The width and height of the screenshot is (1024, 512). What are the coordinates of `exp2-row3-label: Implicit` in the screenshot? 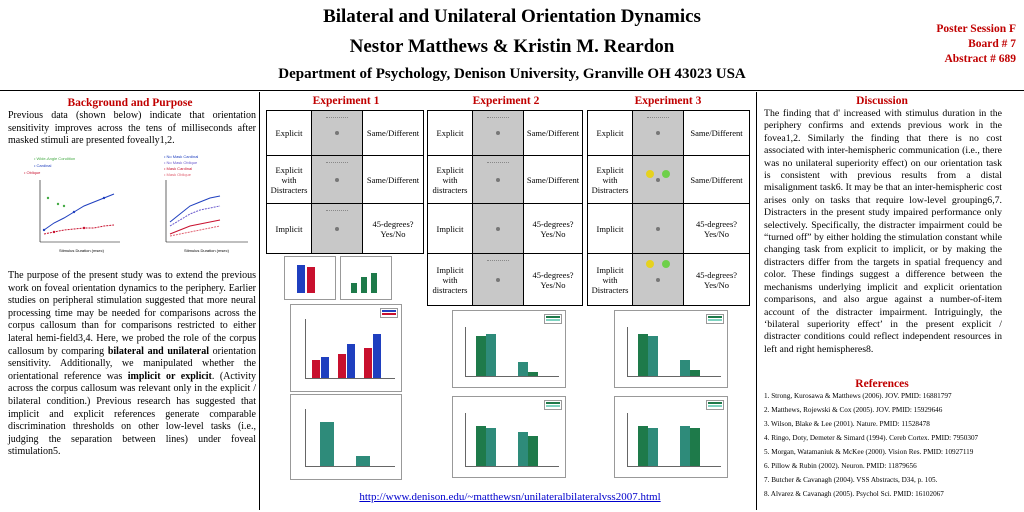 It's located at (450, 228).